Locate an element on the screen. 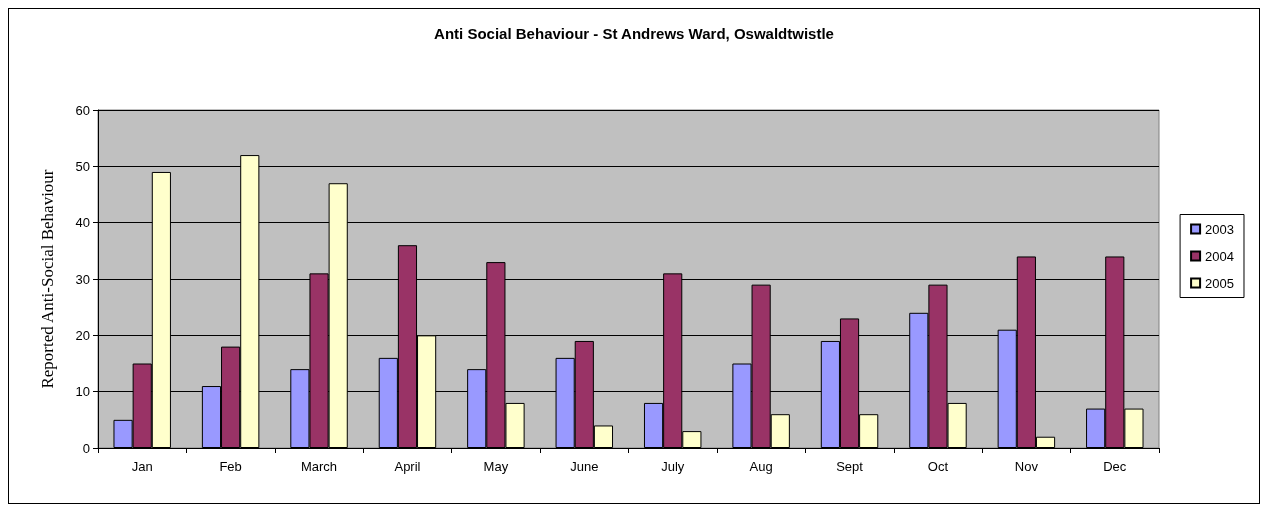  y-tick-label: 40 is located at coordinates (82, 223).